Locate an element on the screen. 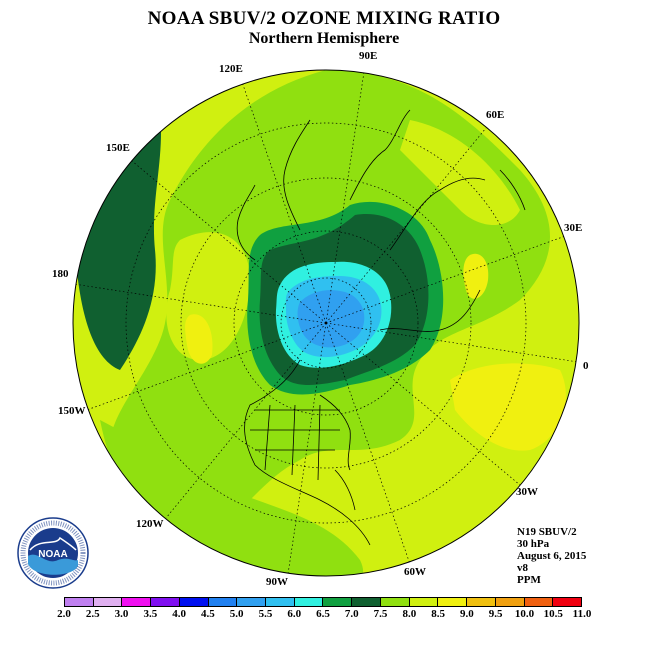  contour-6-0-west-edge is located at coordinates (118, 240).